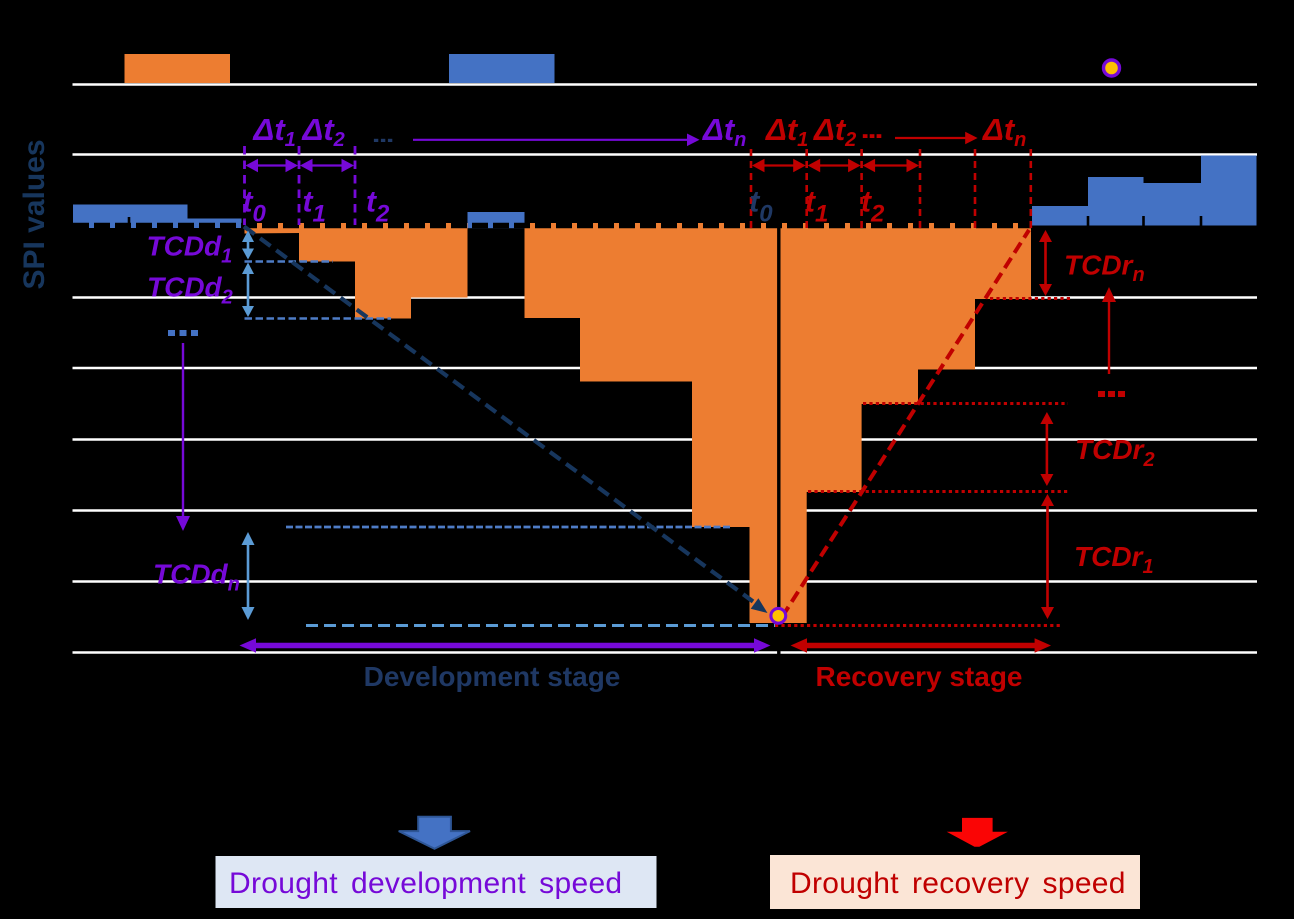  I want to click on svg-text: t2, so click(873, 207).